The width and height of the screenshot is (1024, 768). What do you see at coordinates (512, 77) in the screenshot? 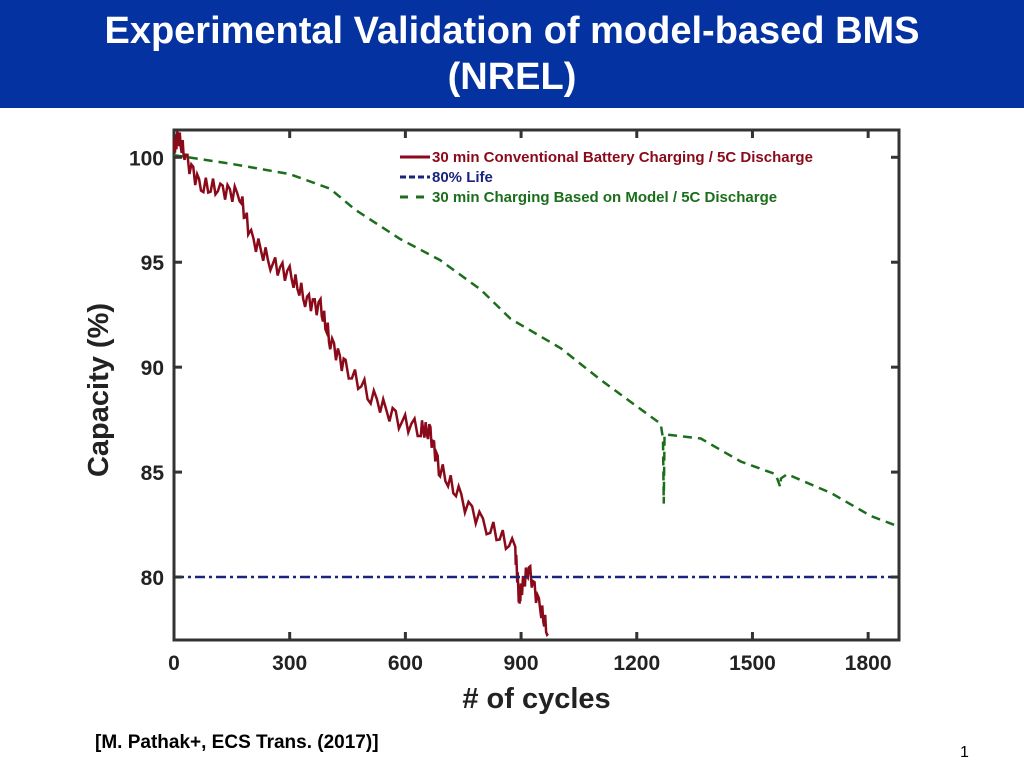
I see `slide-title-line2: (NREL)` at bounding box center [512, 77].